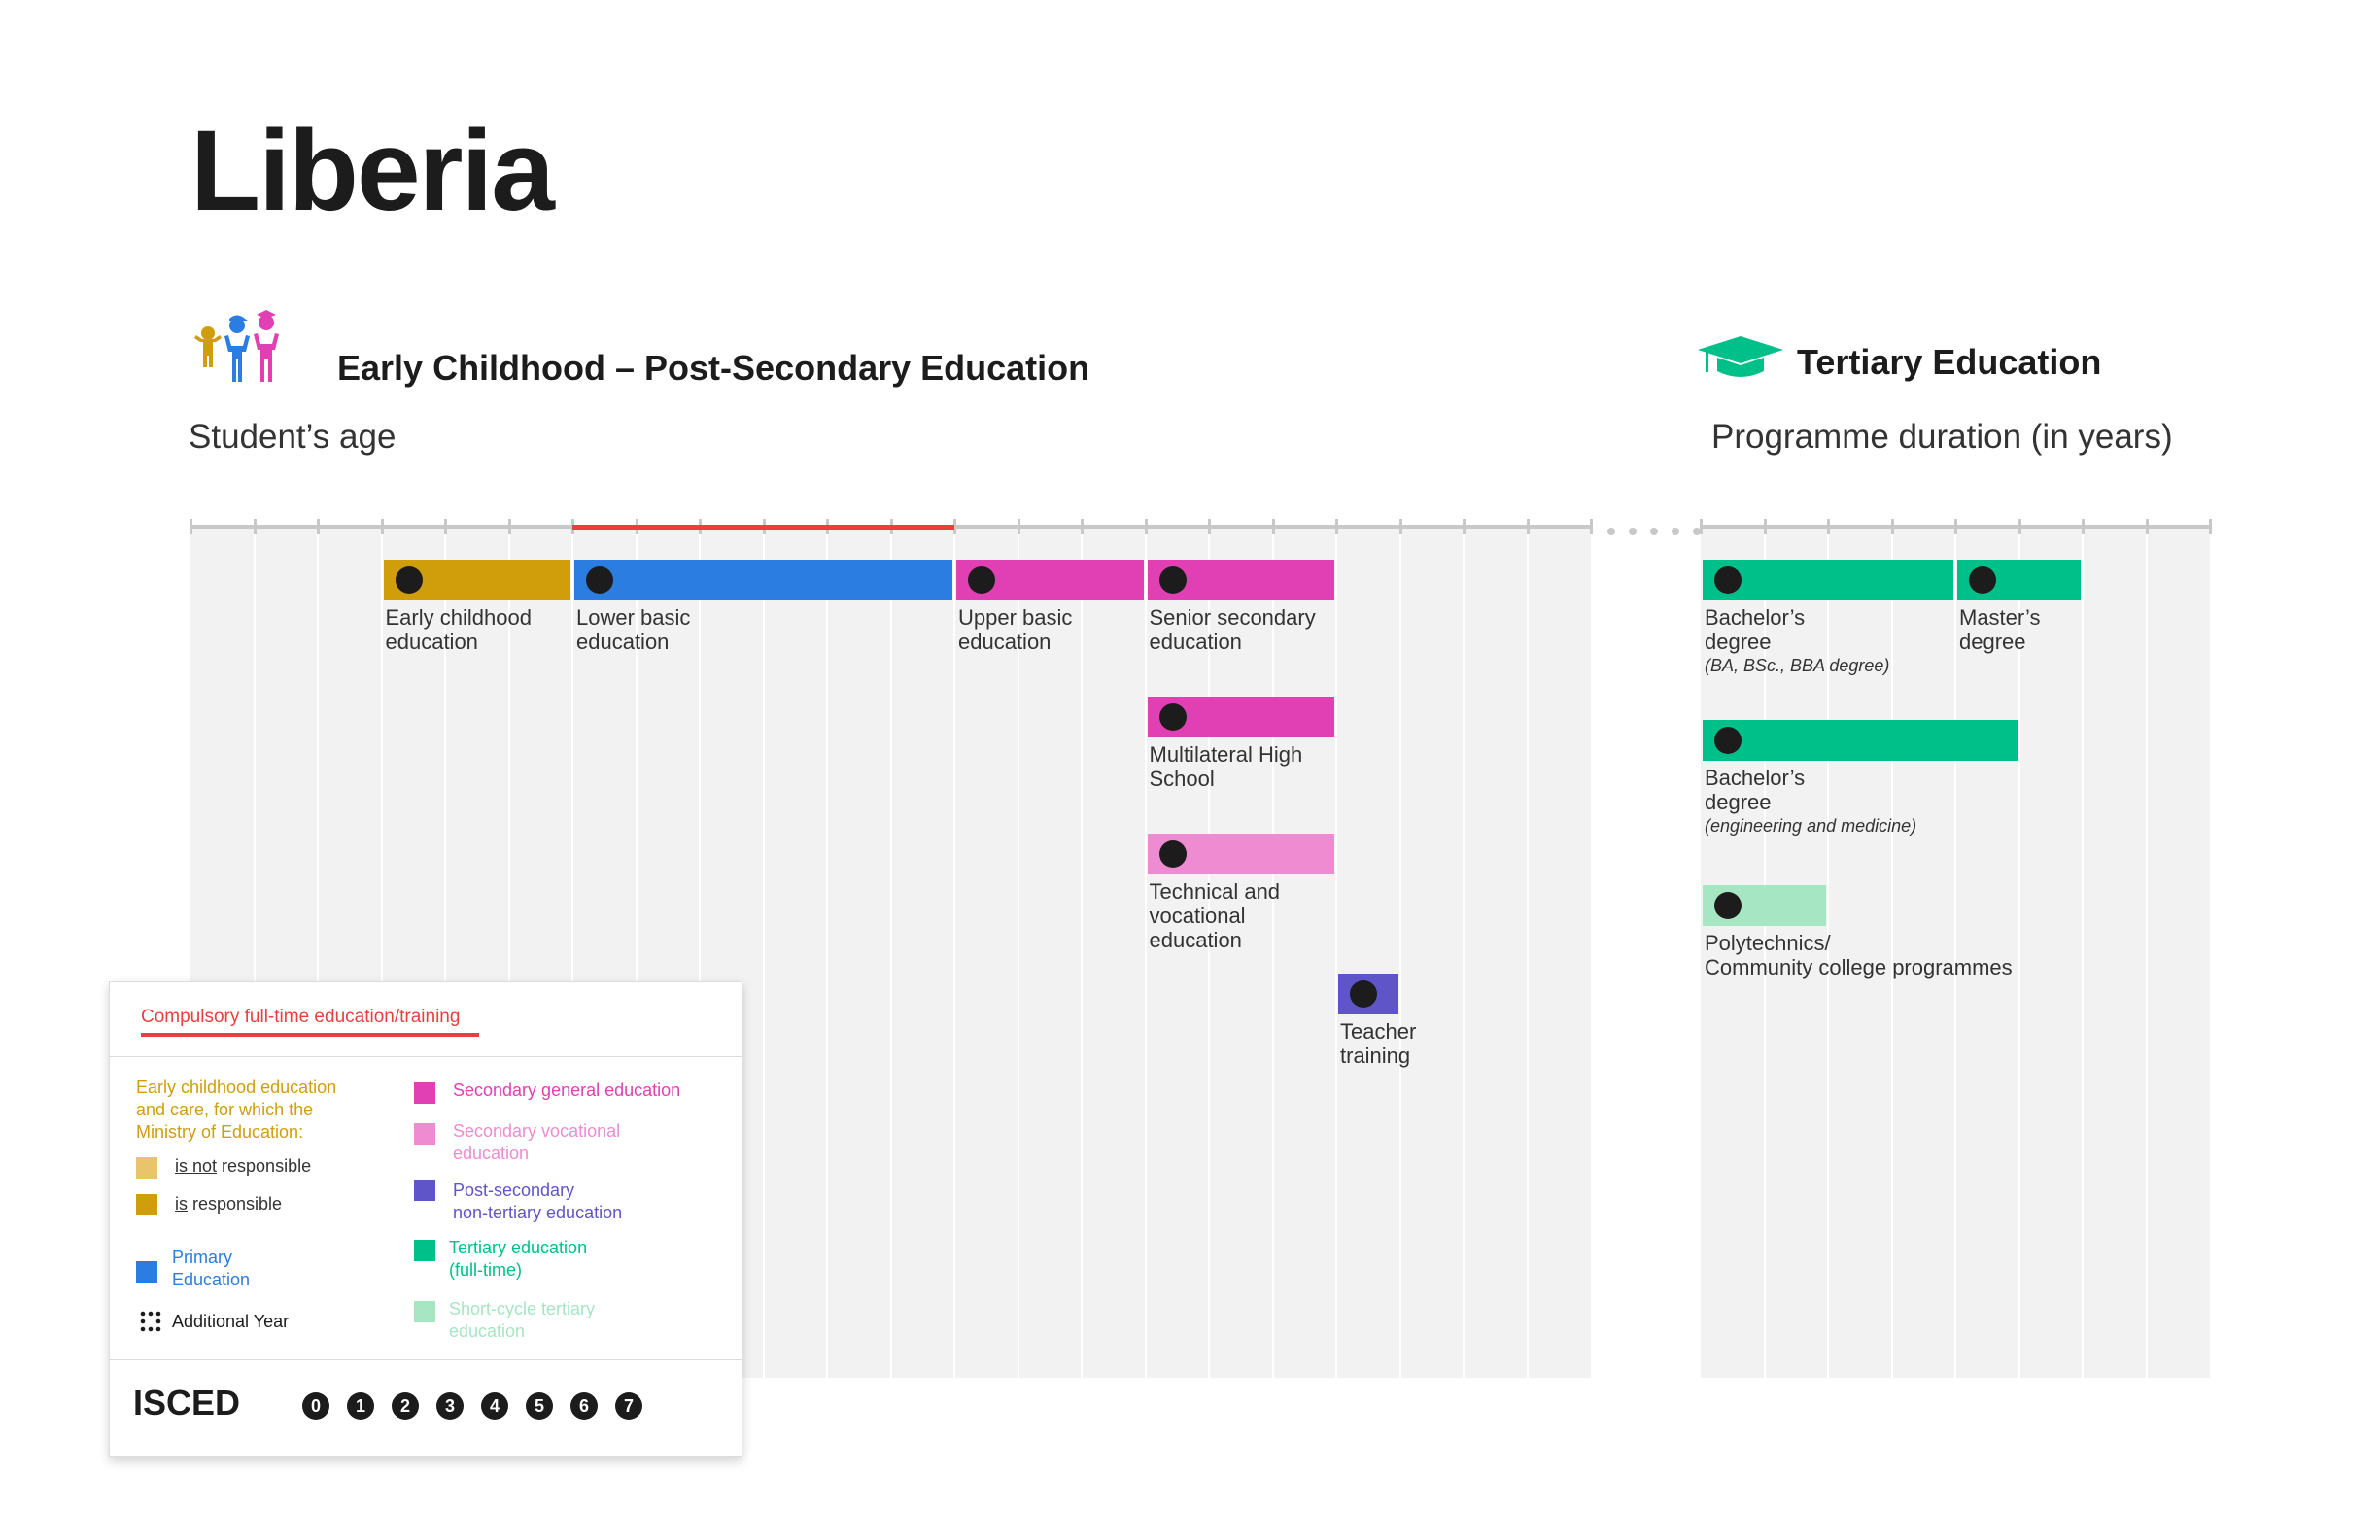  Describe the element at coordinates (310, 1035) in the screenshot. I see `legend-compulsory-line` at that location.